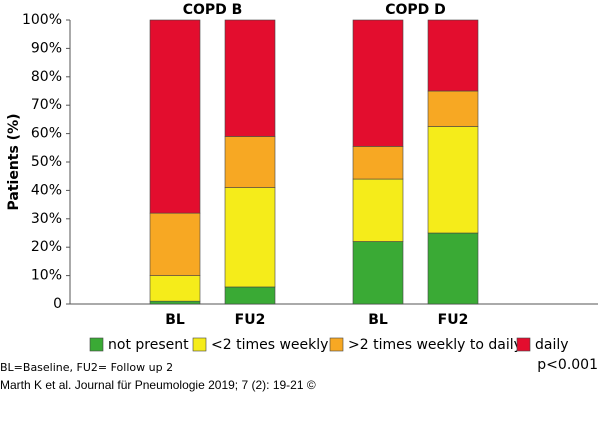 This screenshot has height=440, width=600. I want to click on y-tick-label: 0, so click(57, 304).